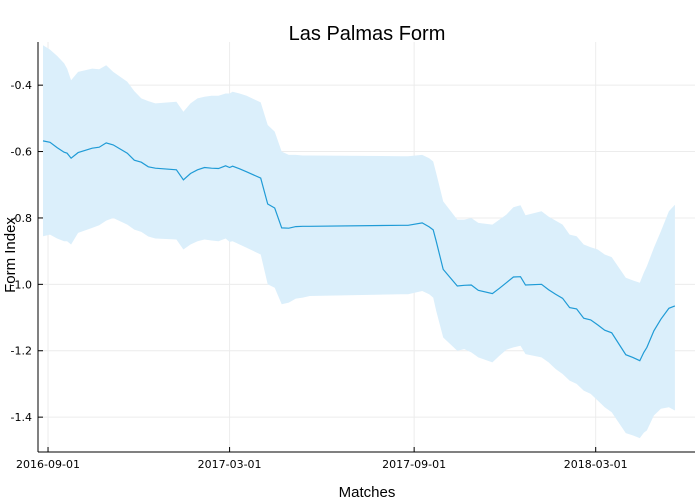  I want to click on y-tick-label: -1.4, so click(21, 417).